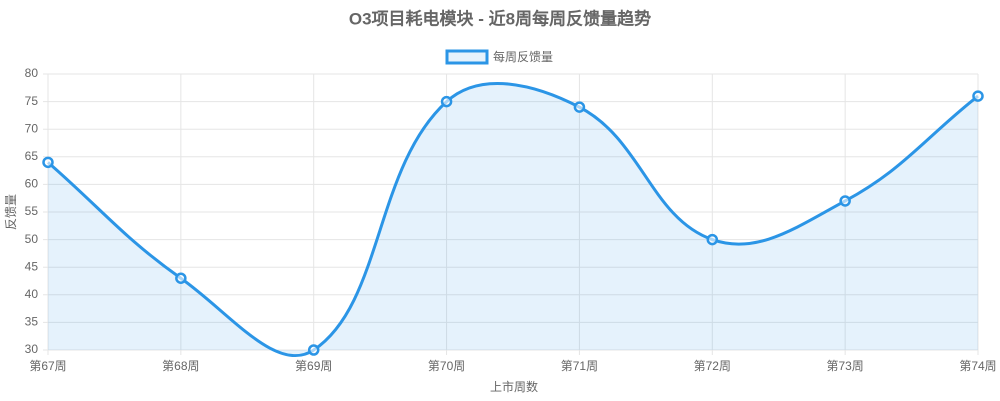 The width and height of the screenshot is (1000, 401). Describe the element at coordinates (32, 266) in the screenshot. I see `y-tick-label: 45` at that location.